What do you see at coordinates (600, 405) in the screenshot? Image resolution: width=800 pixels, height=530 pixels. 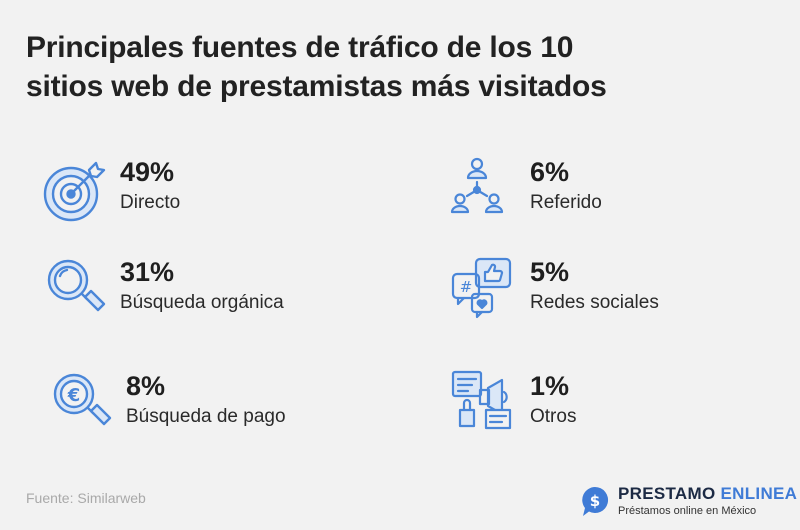 I see `stat-otros: 1% Otros` at bounding box center [600, 405].